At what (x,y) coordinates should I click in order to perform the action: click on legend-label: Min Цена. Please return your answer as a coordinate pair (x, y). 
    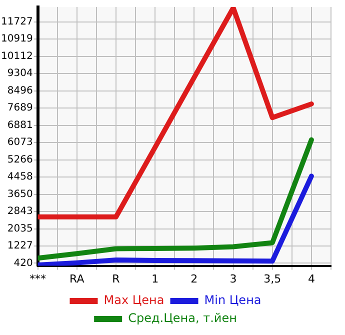
    Looking at the image, I should click on (233, 300).